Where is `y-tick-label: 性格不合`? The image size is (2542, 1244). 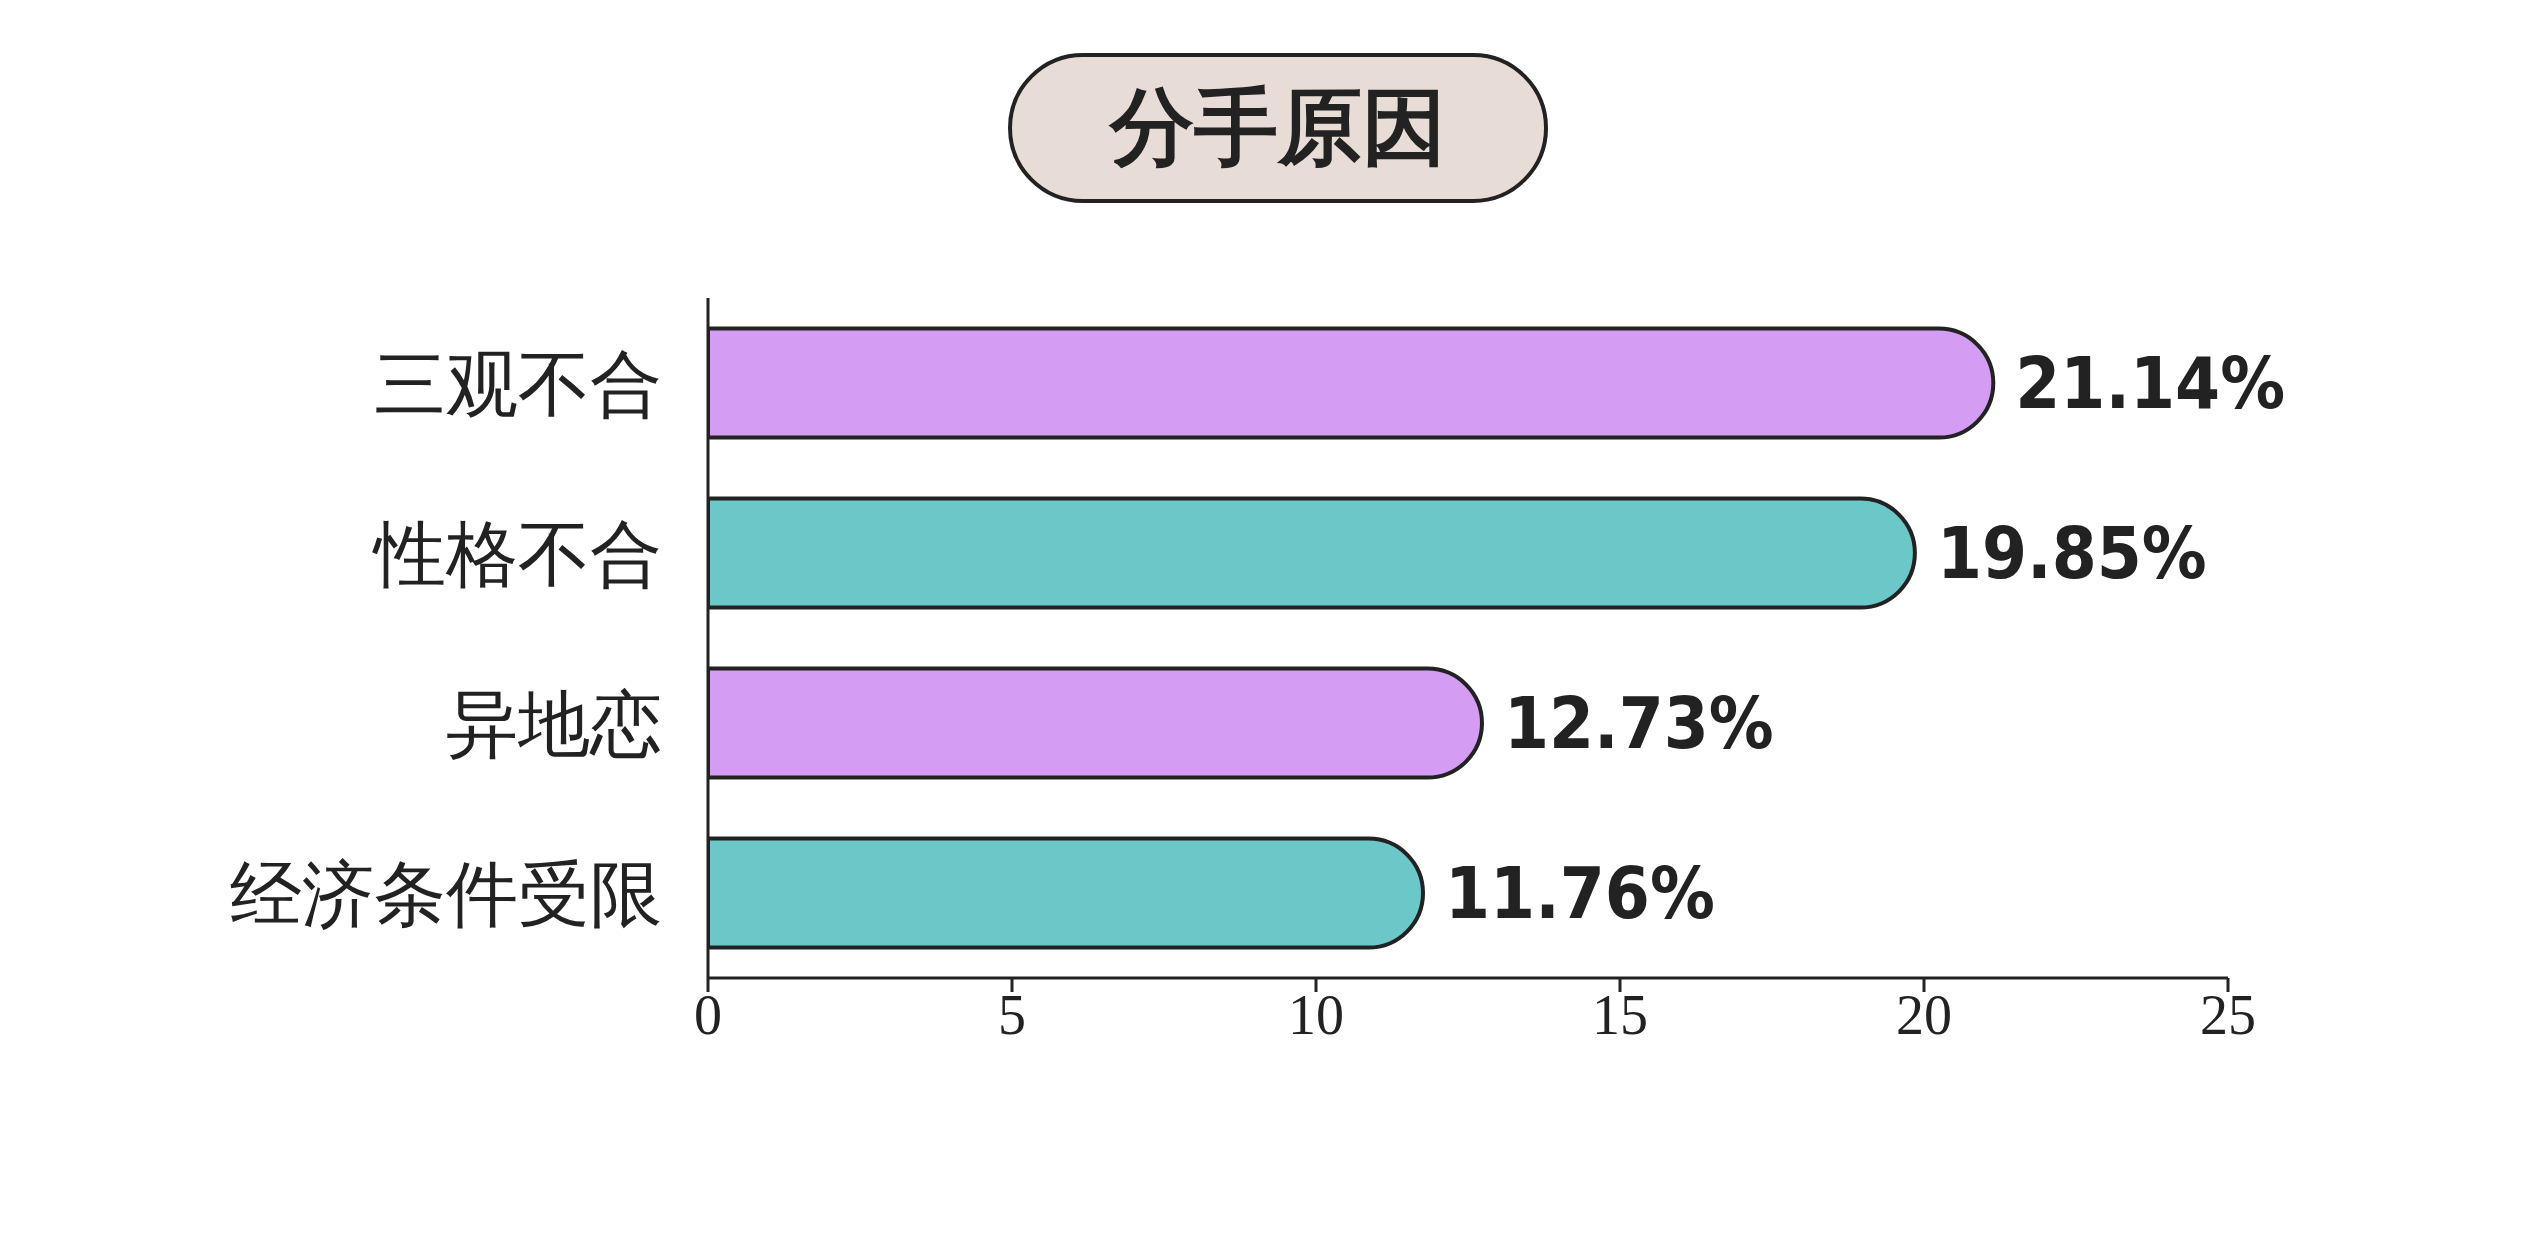 y-tick-label: 性格不合 is located at coordinates (517, 553).